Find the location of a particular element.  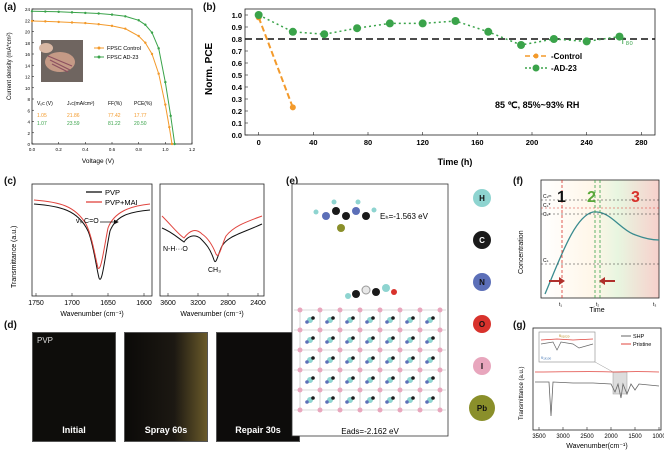

atom-legend-label: N is located at coordinates (482, 282).